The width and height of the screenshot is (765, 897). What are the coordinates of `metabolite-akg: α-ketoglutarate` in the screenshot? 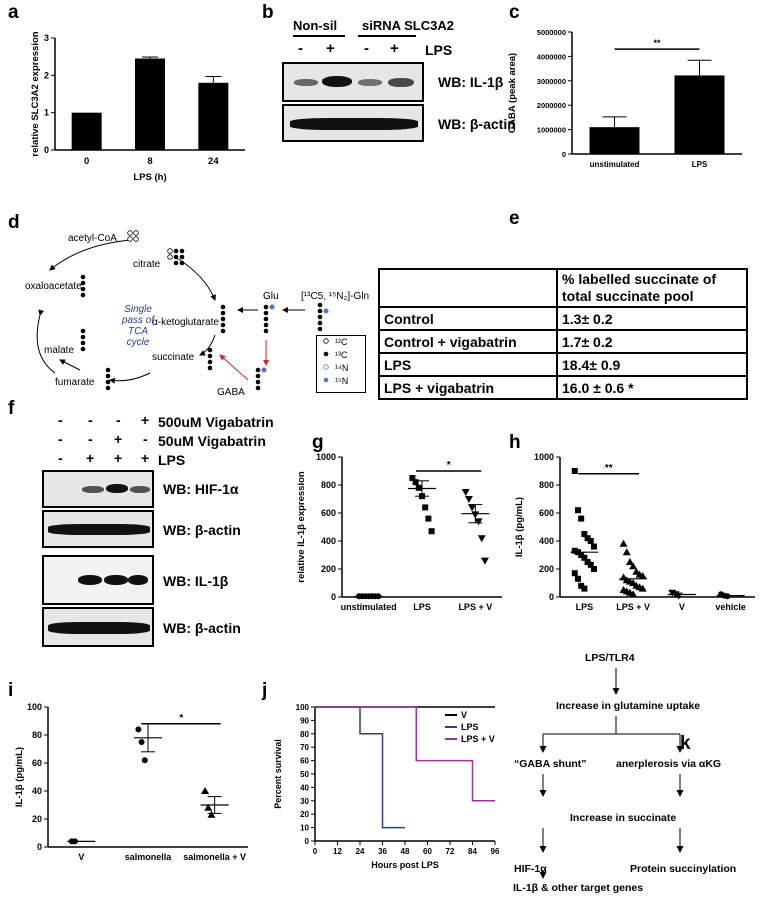 It's located at (185, 322).